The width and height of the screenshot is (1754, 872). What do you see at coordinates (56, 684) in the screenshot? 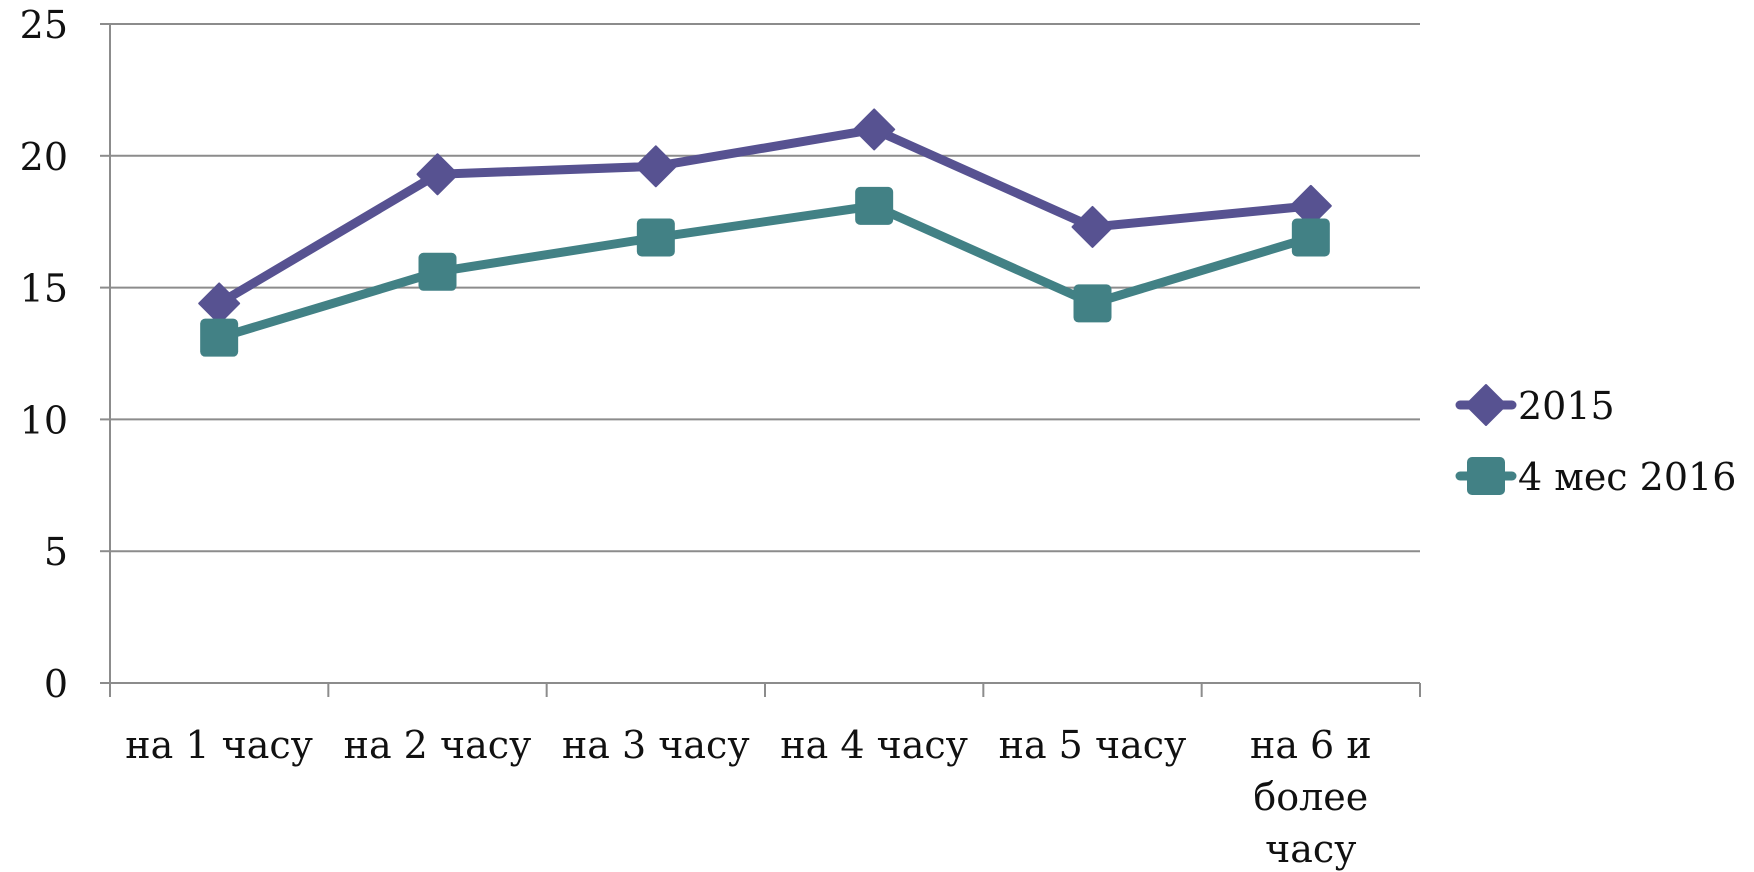
I see `y-tick-label: 0` at bounding box center [56, 684].